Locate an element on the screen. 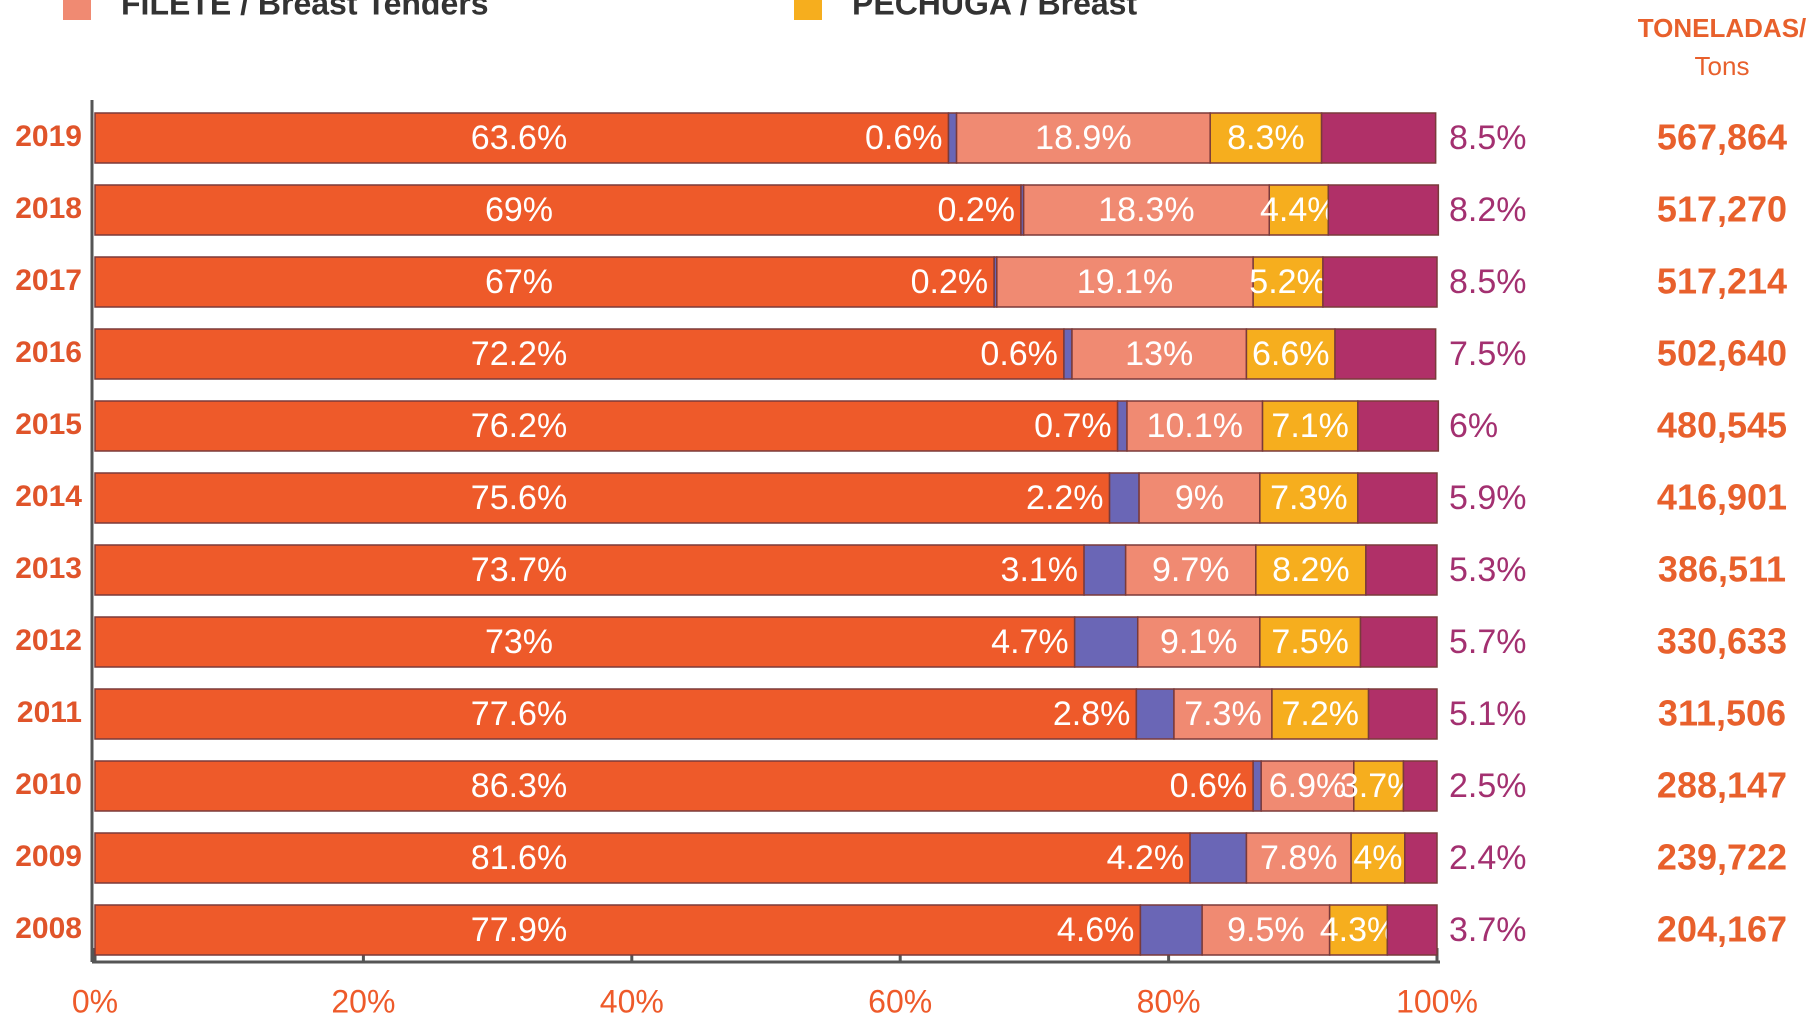  value-label: 7.1% is located at coordinates (1310, 426).